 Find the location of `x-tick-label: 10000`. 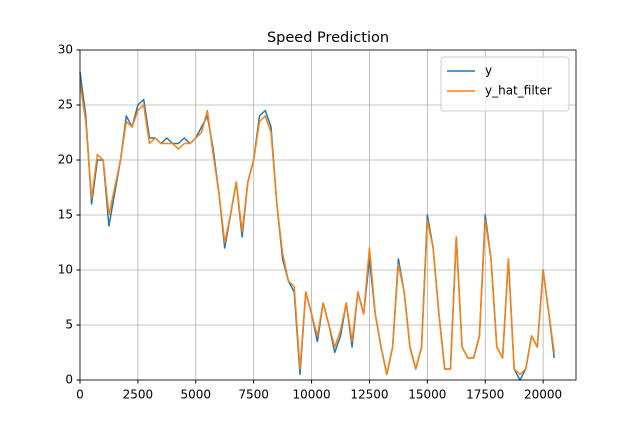

x-tick-label: 10000 is located at coordinates (311, 395).